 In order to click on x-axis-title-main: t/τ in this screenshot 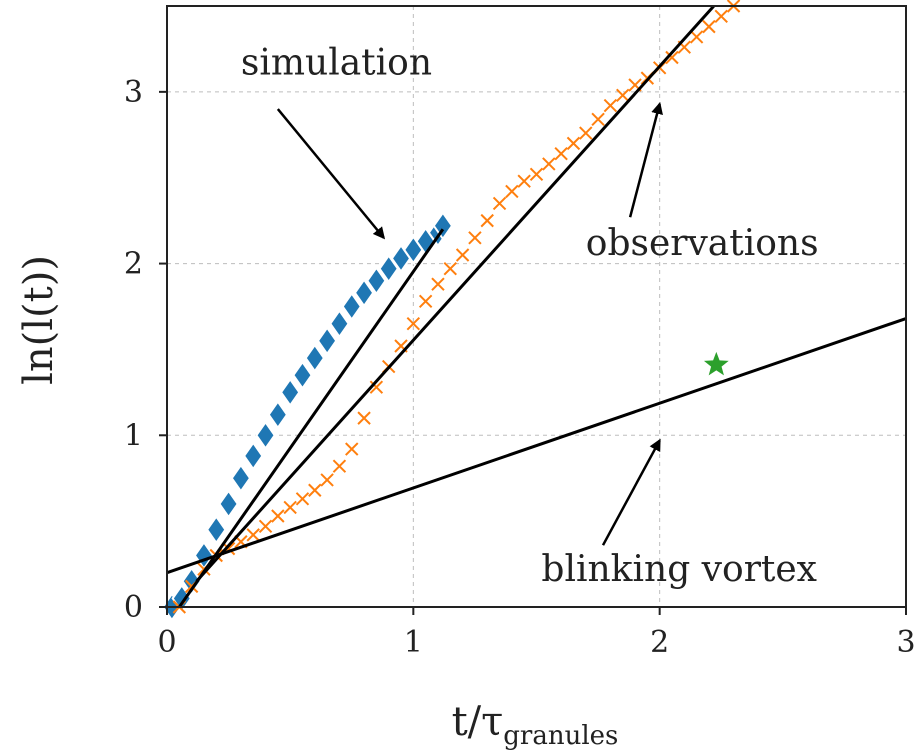, I will do `click(478, 722)`.